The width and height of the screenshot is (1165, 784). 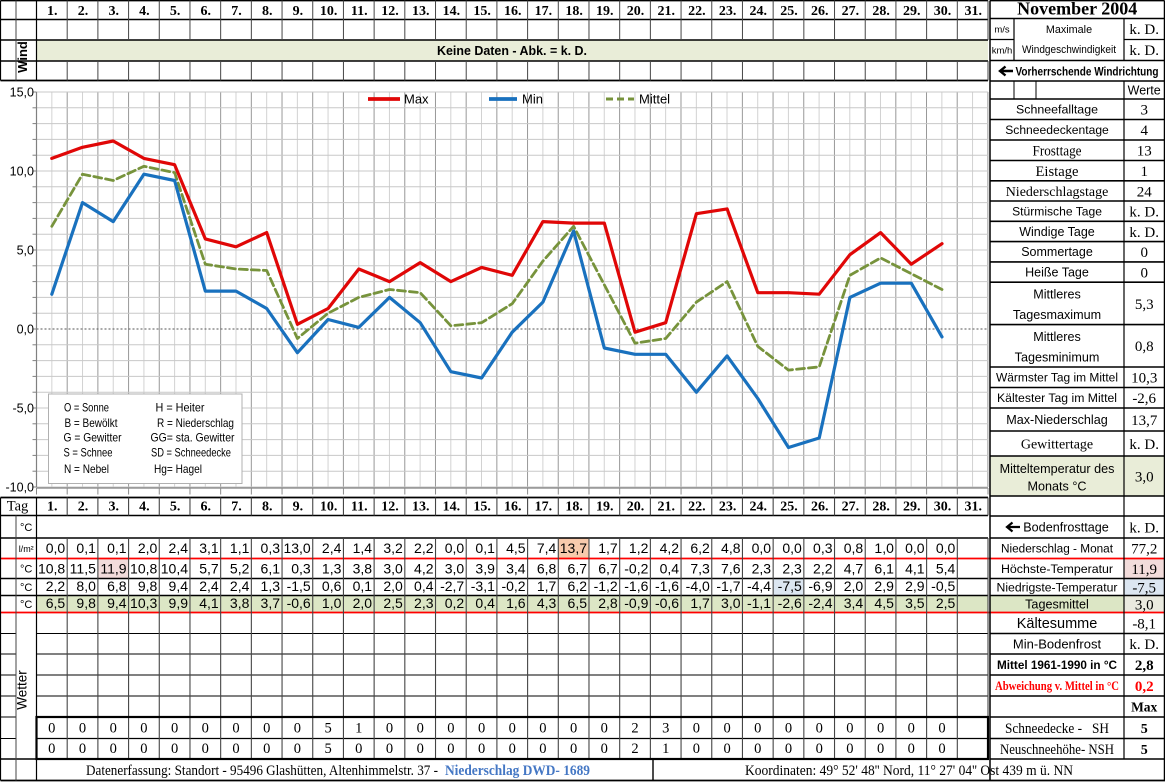 I want to click on svg-text: 2,5, so click(x=946, y=603).